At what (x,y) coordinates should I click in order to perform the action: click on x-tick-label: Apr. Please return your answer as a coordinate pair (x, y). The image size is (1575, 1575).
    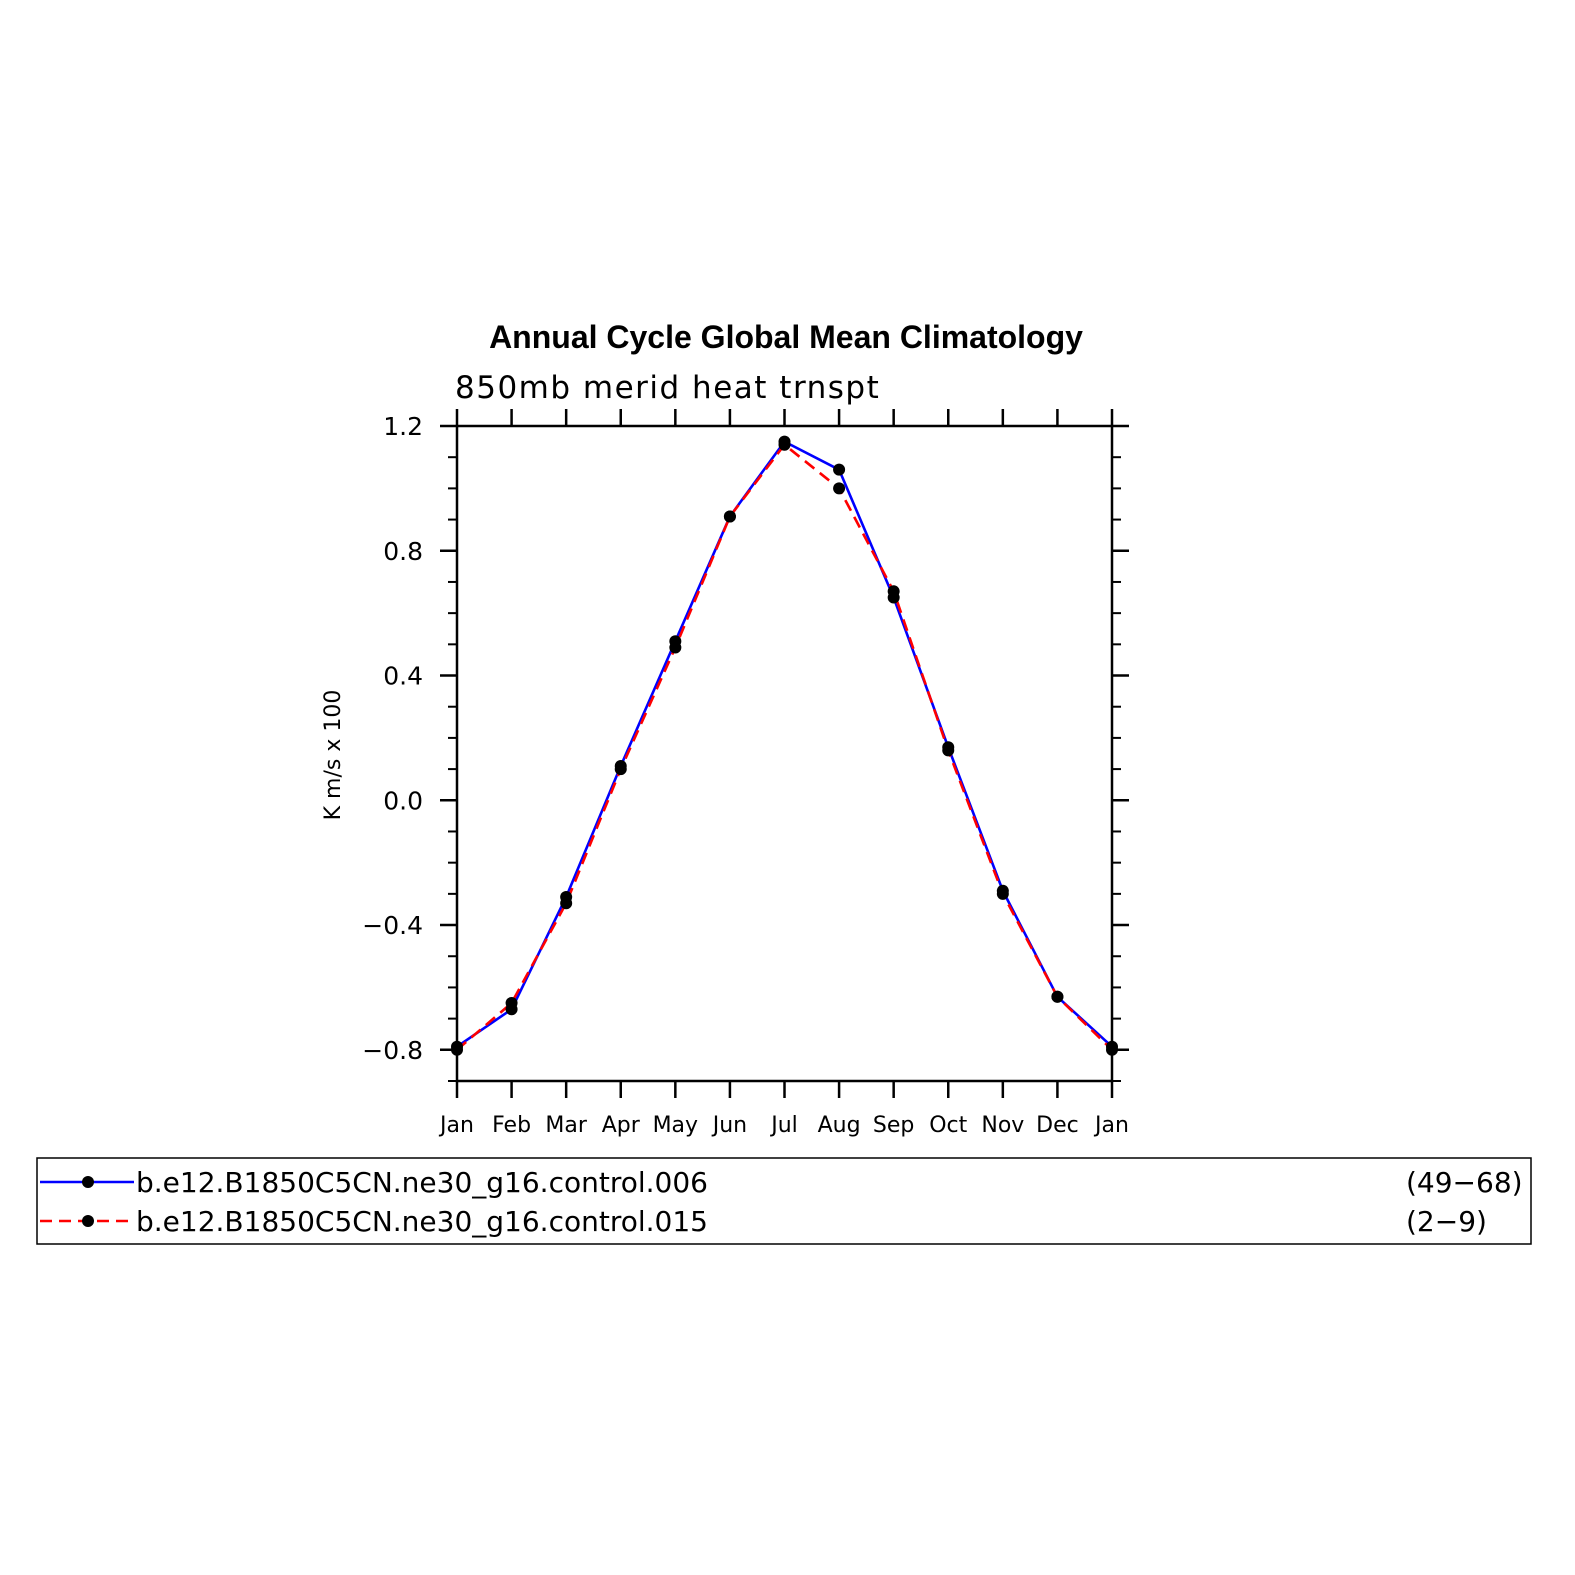
    Looking at the image, I should click on (621, 1125).